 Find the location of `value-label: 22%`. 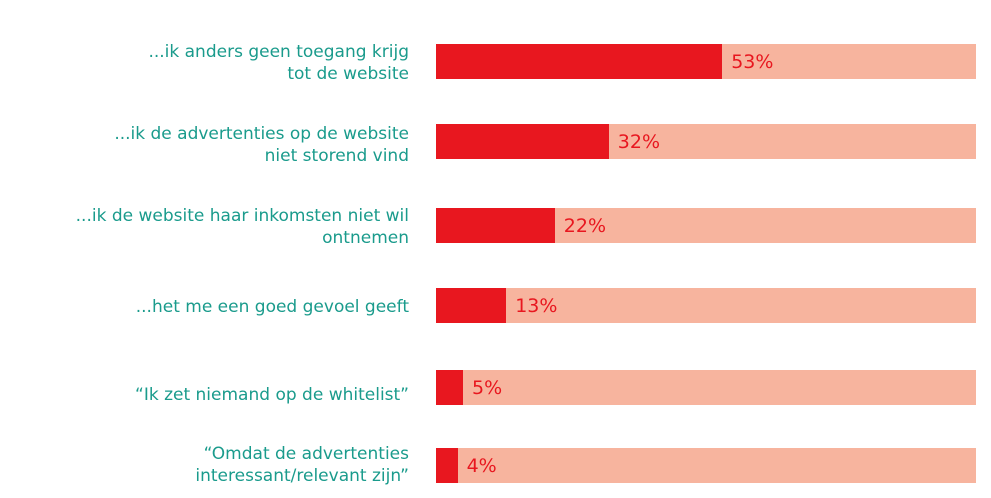

value-label: 22% is located at coordinates (585, 225).